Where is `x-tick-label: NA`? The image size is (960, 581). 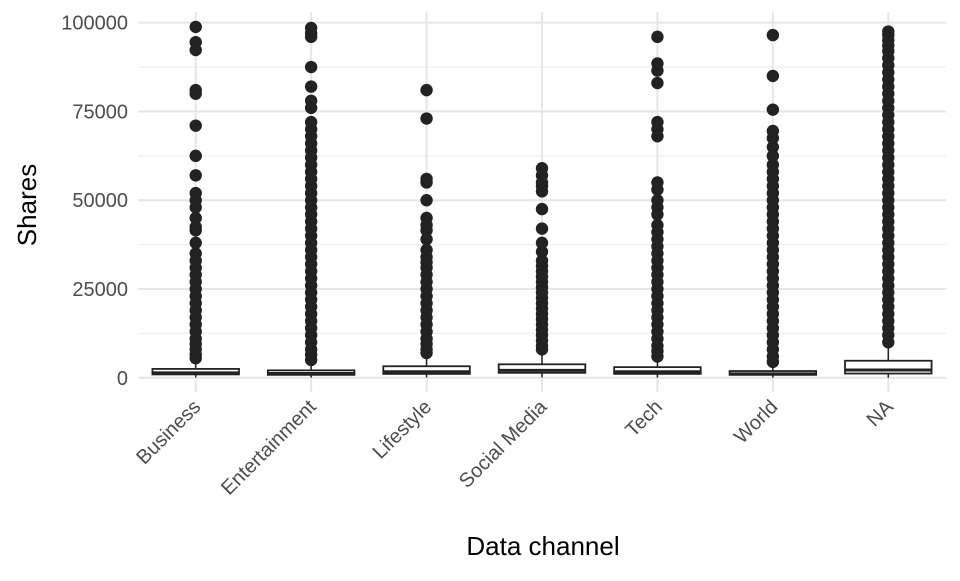
x-tick-label: NA is located at coordinates (881, 414).